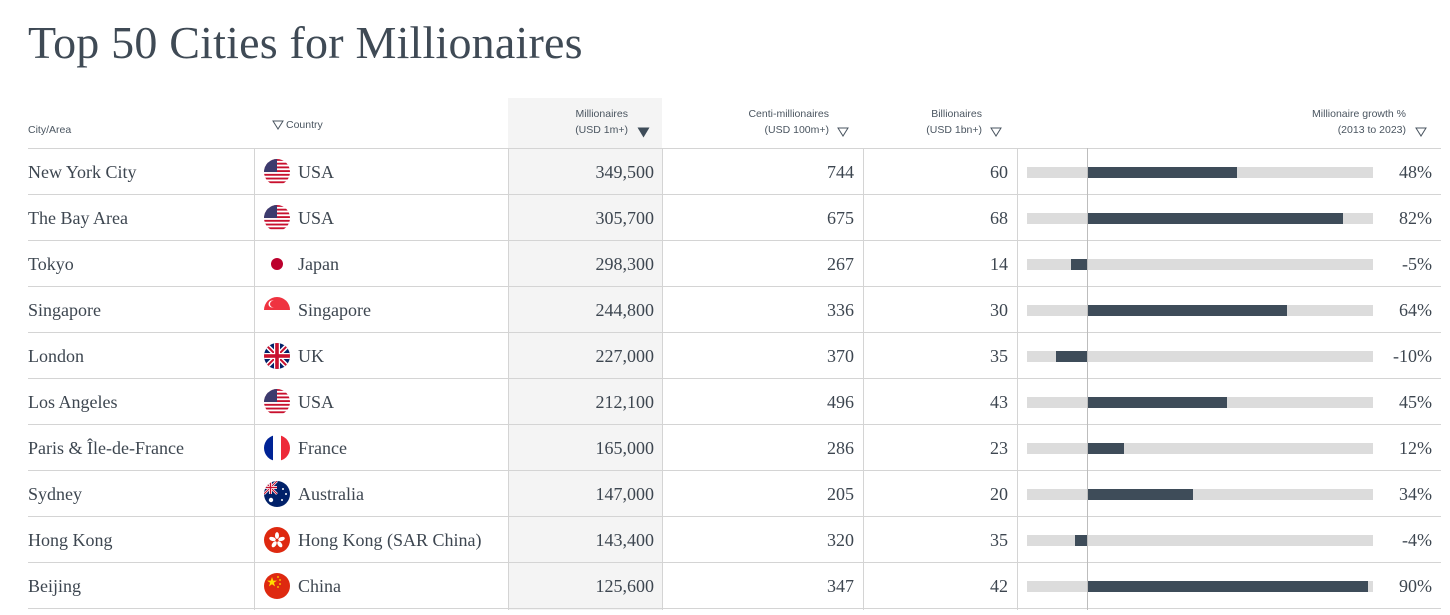 The height and width of the screenshot is (615, 1450). Describe the element at coordinates (840, 356) in the screenshot. I see `centi-millionaires-value: 370` at that location.